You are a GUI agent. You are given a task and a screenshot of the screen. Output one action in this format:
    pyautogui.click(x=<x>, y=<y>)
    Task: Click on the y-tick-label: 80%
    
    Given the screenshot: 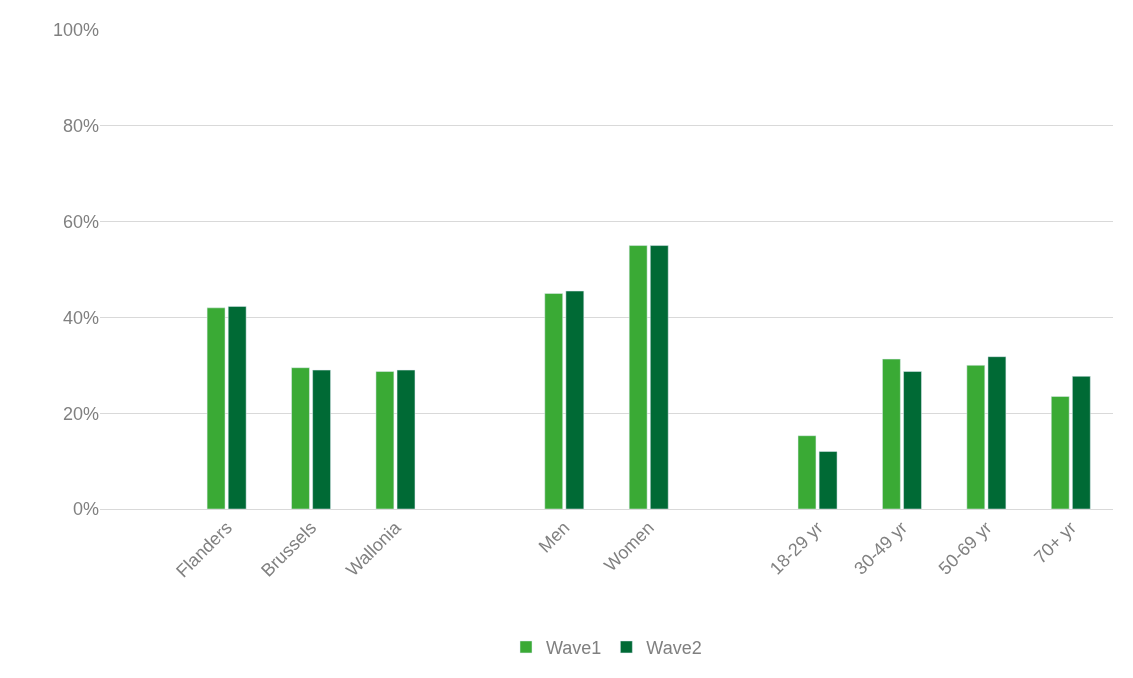 What is the action you would take?
    pyautogui.click(x=80, y=126)
    